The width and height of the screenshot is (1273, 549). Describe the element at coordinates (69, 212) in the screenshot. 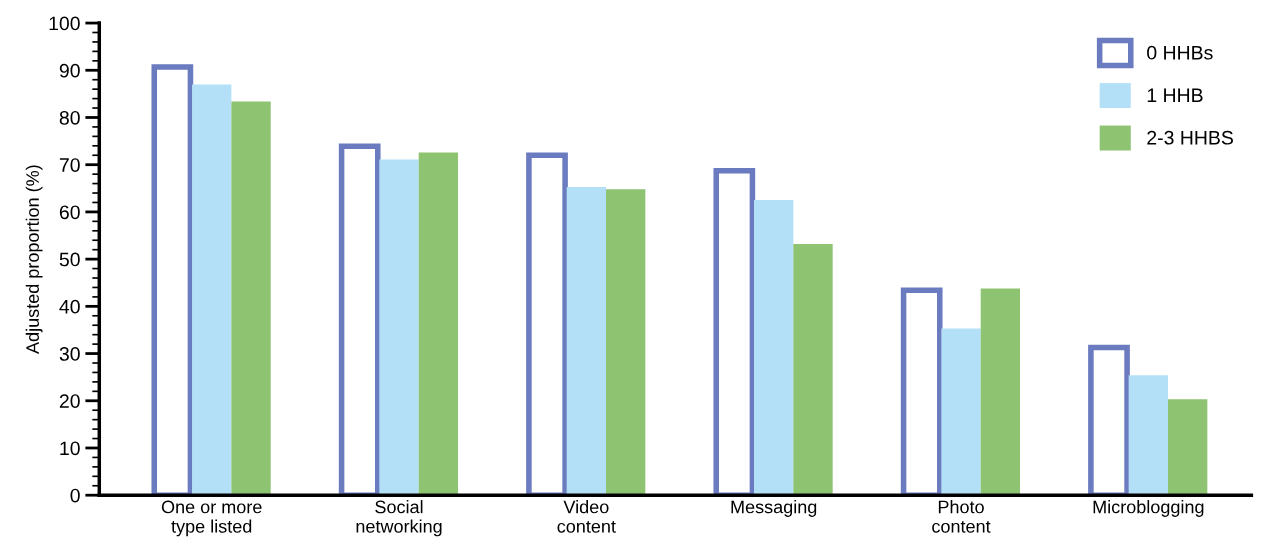

I see `y-tick-label: 60` at that location.